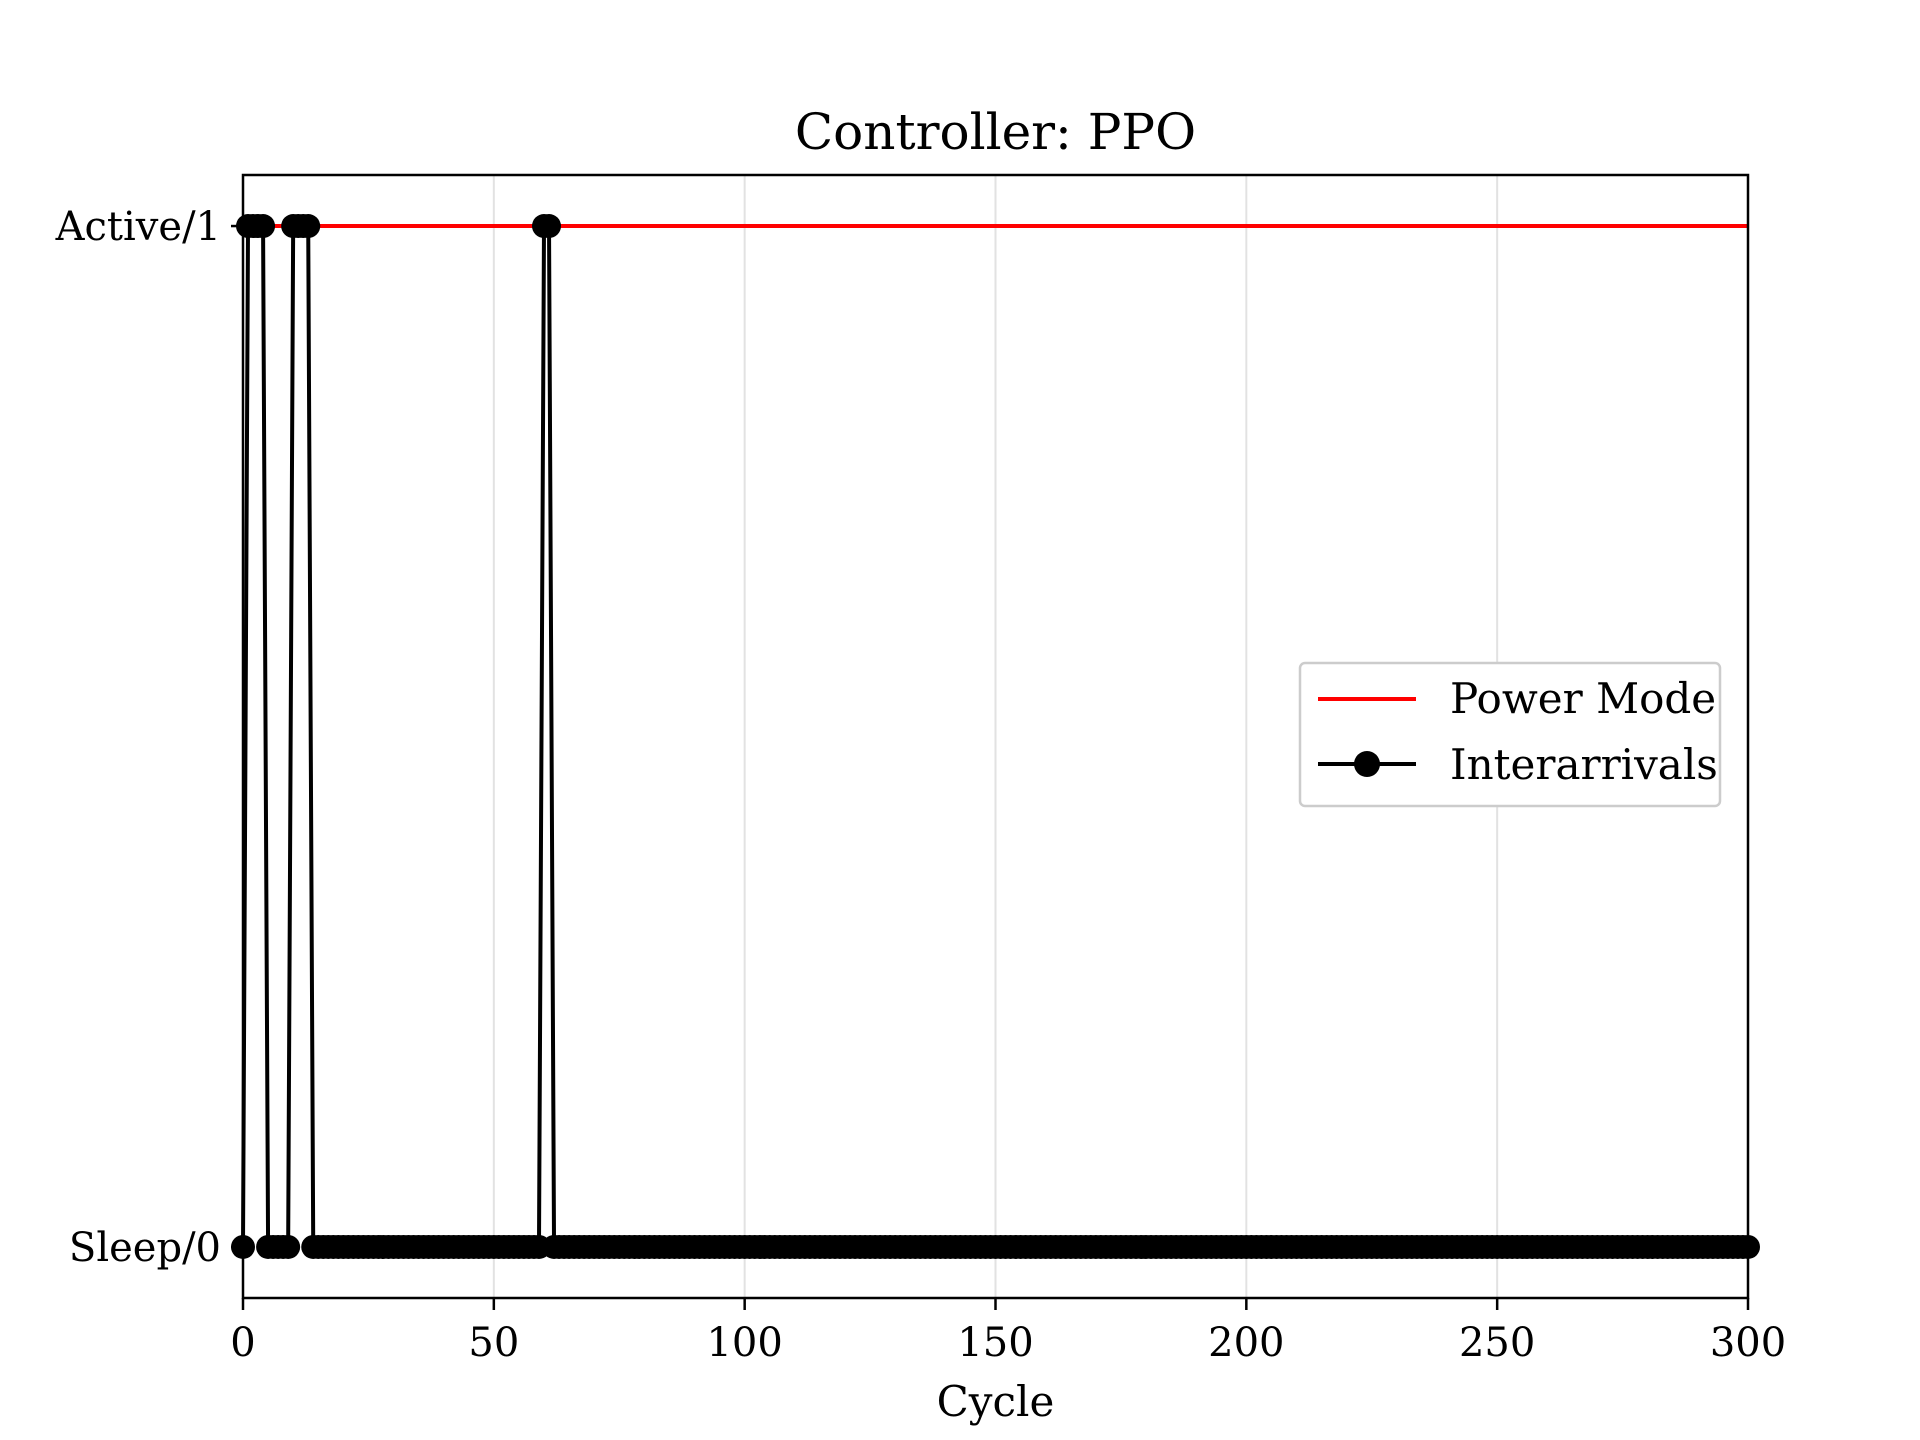 The height and width of the screenshot is (1440, 1920). I want to click on y-tick-label: Sleep/0, so click(145, 1248).